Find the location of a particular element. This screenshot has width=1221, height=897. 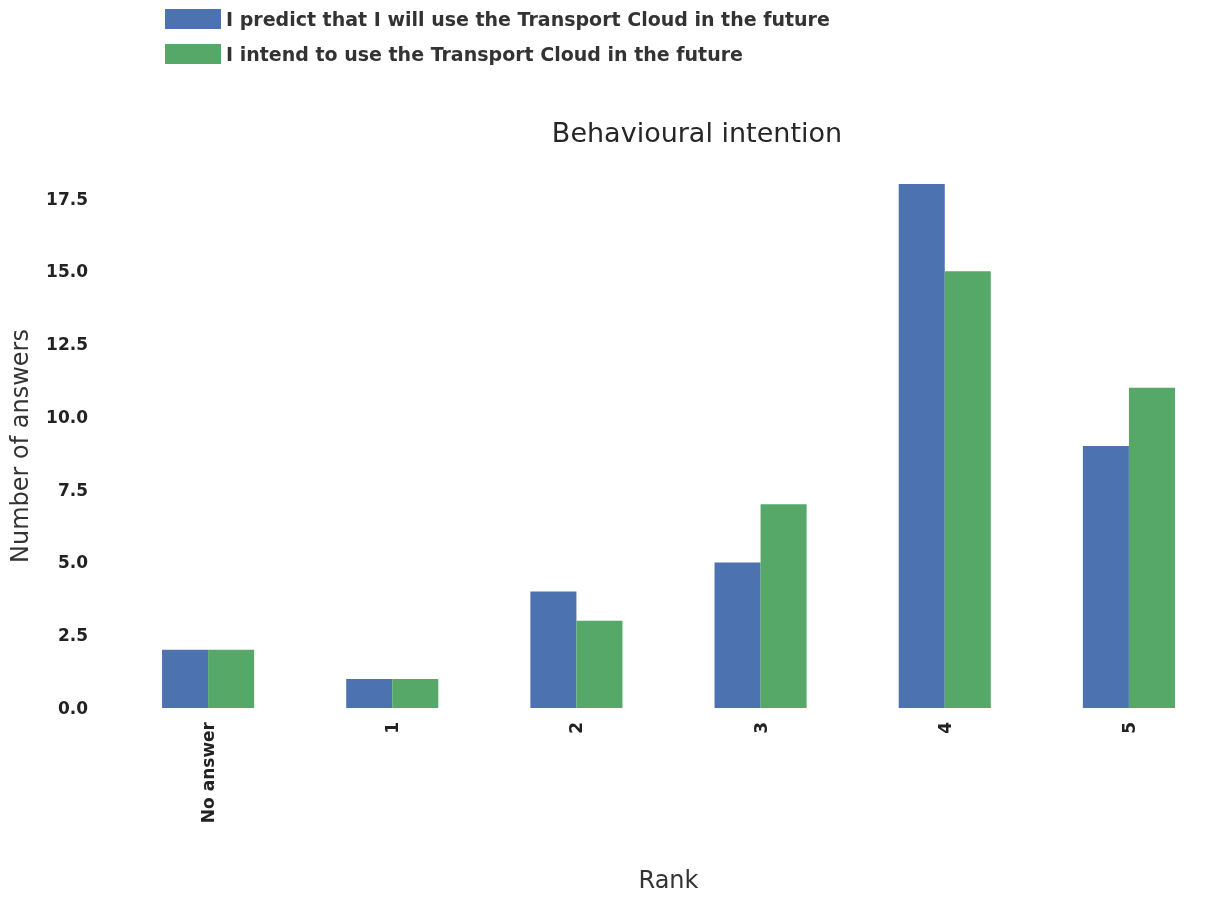

y-tick-label: 12.5 is located at coordinates (67, 344).